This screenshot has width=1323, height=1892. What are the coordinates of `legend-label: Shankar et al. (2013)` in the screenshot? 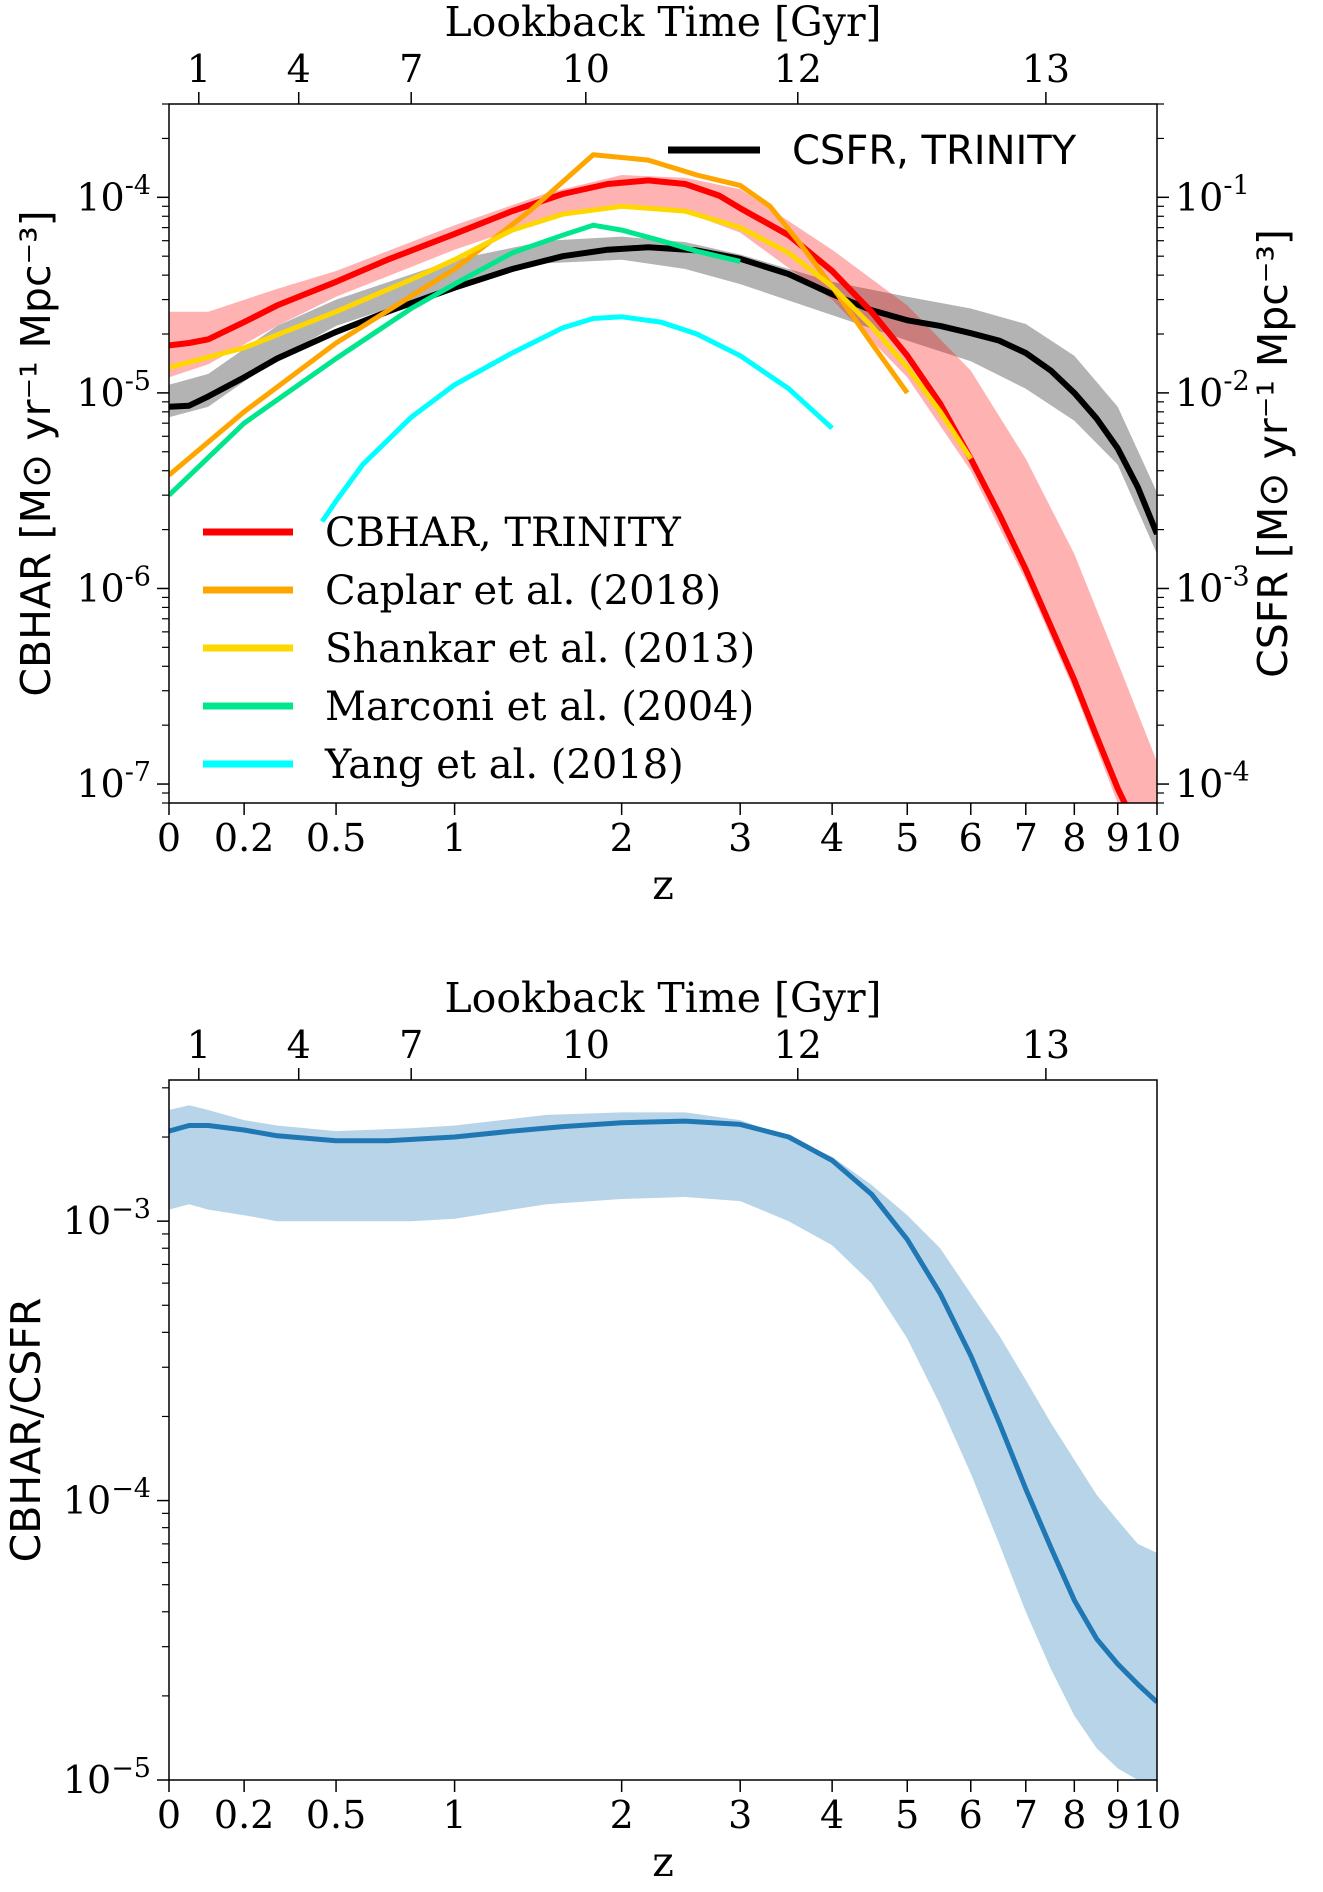 It's located at (540, 649).